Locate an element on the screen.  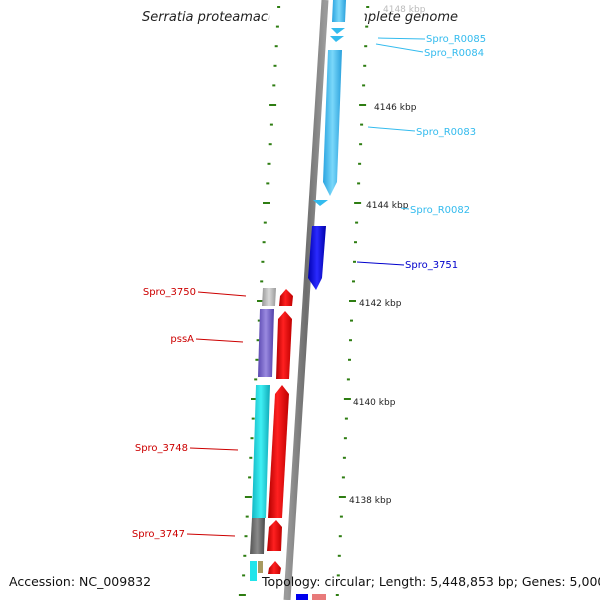
label-psspa: pssA is located at coordinates (182, 339).